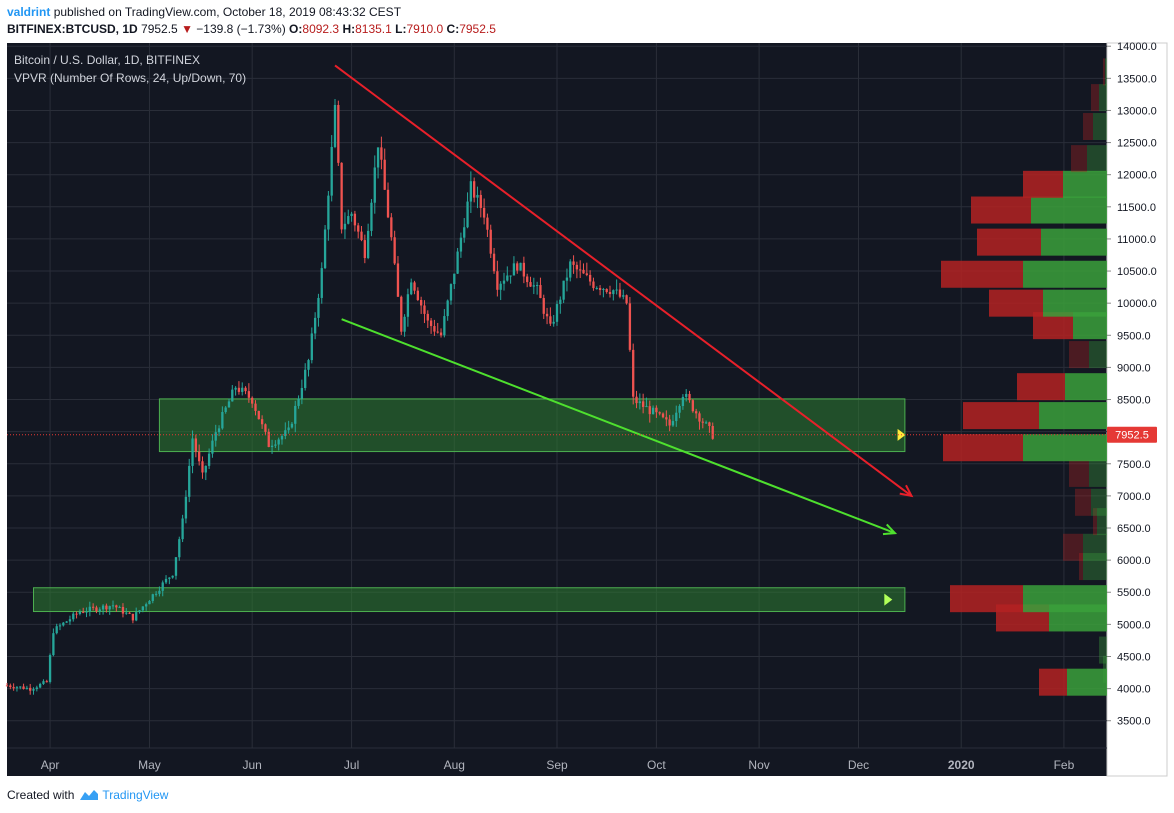 This screenshot has height=813, width=1174. What do you see at coordinates (557, 759) in the screenshot?
I see `time-axis: Apr May Jun Jul Aug Sep Oct Nov Dec 2020 Feb` at bounding box center [557, 759].